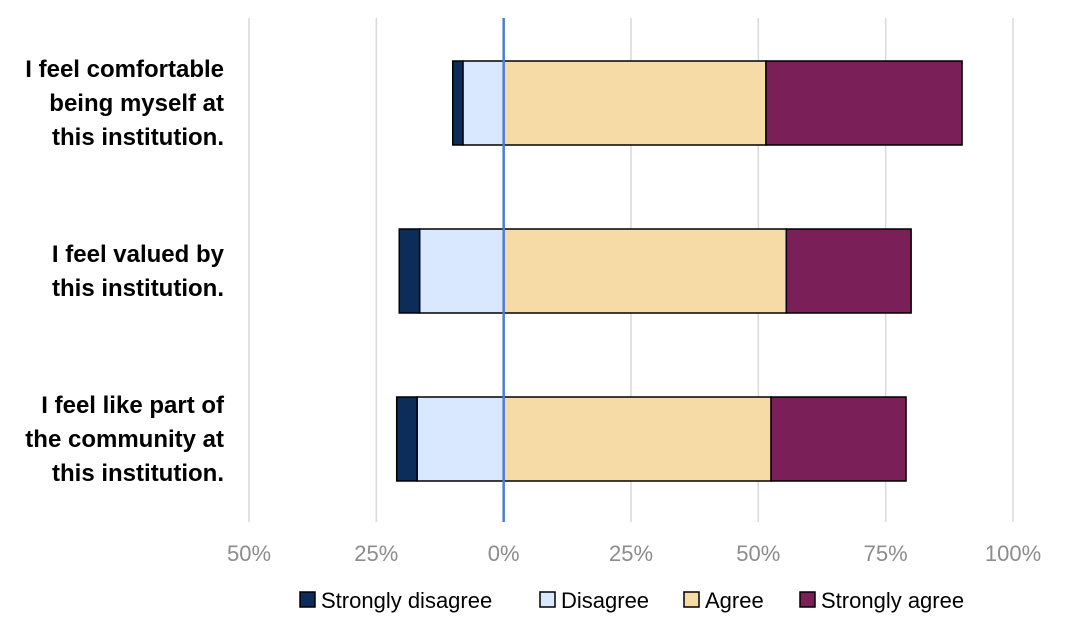 The height and width of the screenshot is (644, 1072). What do you see at coordinates (133, 405) in the screenshot?
I see `category-label-line: I feel like part of` at bounding box center [133, 405].